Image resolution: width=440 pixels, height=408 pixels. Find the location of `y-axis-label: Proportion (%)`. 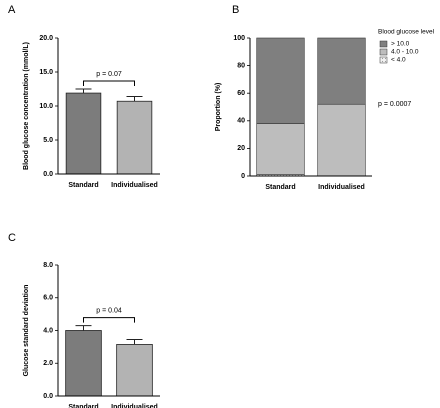

y-axis-label: Proportion (%) is located at coordinates (218, 107).